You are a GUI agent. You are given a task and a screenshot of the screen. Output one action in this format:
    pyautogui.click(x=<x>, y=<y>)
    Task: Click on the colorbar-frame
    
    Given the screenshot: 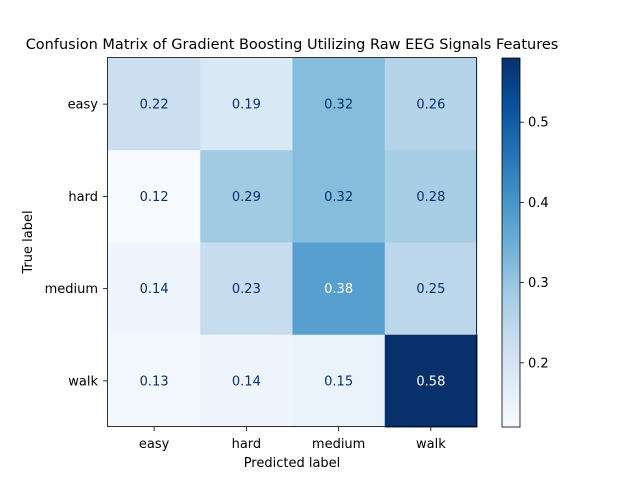 What is the action you would take?
    pyautogui.click(x=511, y=242)
    